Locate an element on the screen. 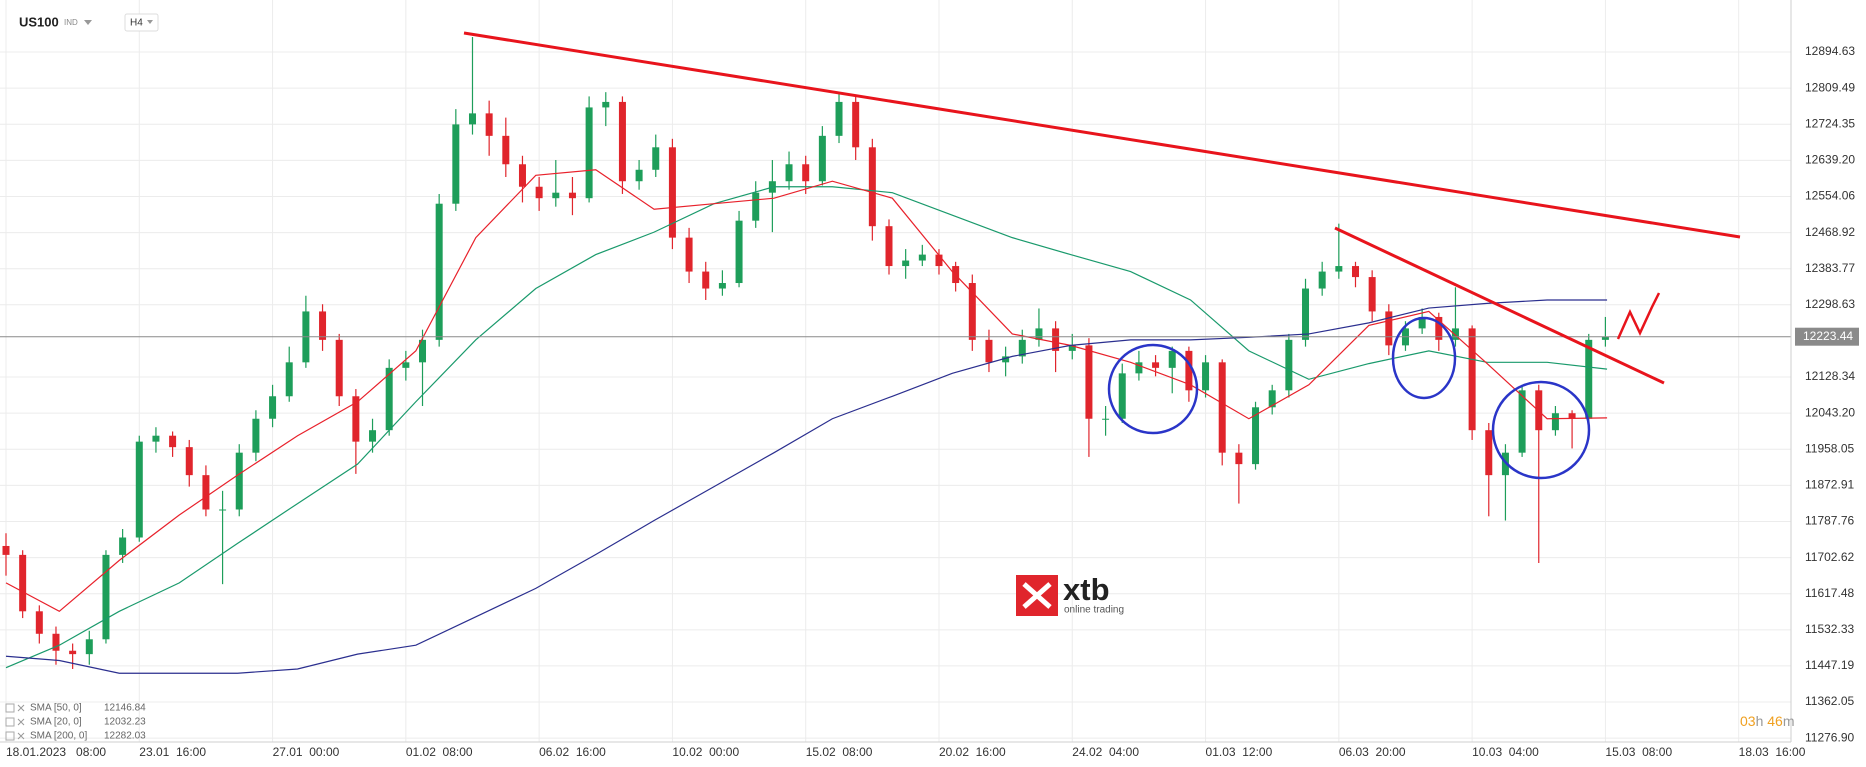  x-tick-label: 24.02 04:00 is located at coordinates (1105, 752).